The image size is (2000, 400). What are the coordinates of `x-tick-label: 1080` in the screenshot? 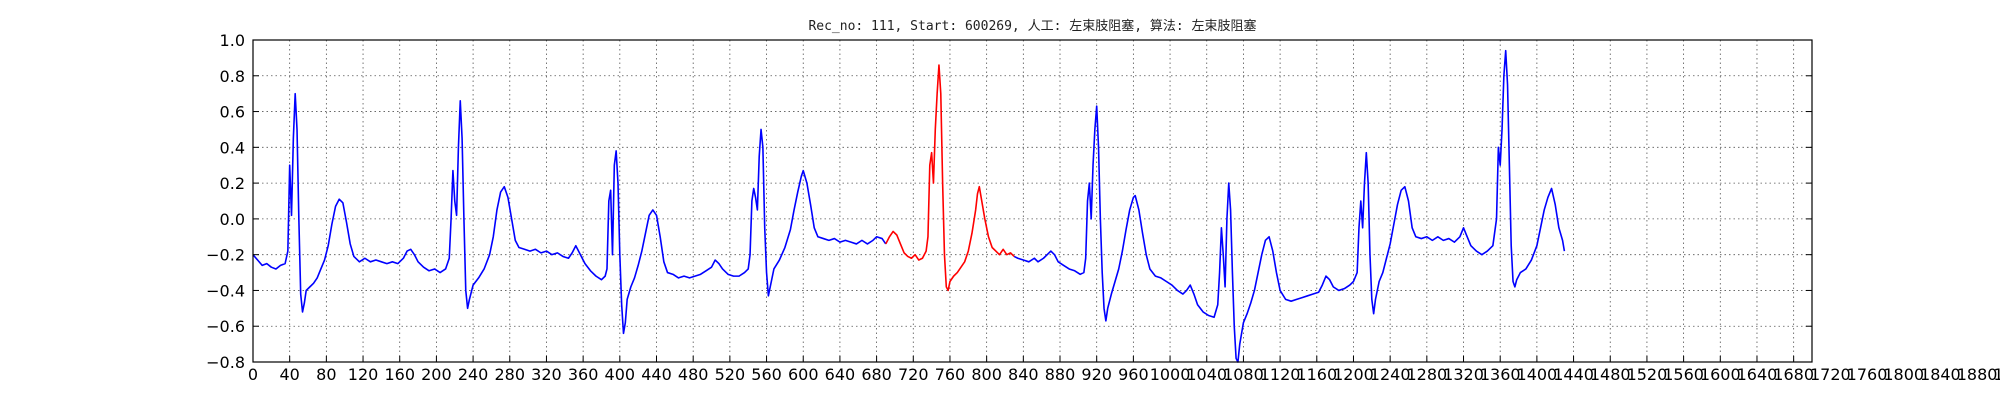 It's located at (1243, 374).